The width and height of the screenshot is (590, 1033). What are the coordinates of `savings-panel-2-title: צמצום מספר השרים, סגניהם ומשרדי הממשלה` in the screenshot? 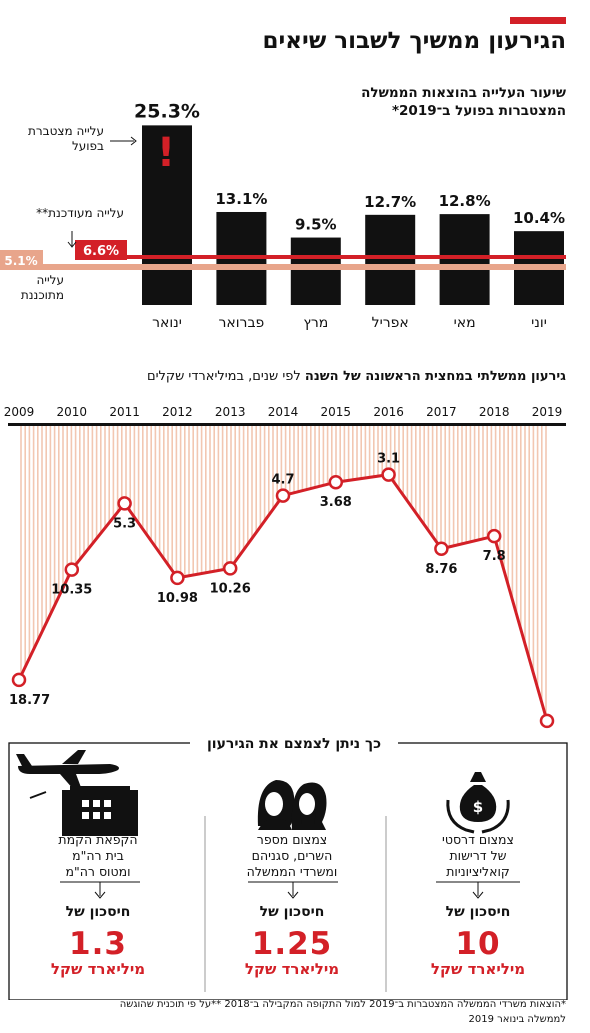 It's located at (292, 856).